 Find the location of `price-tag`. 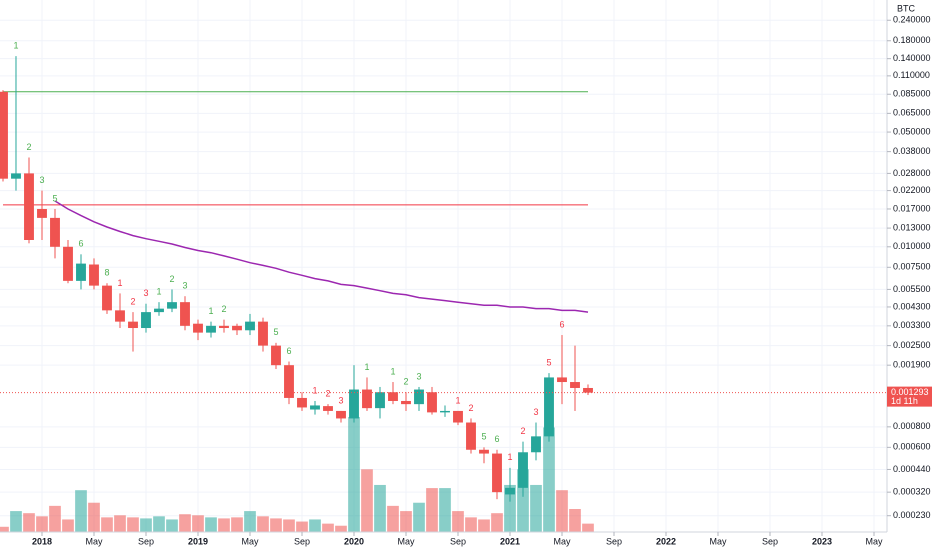

price-tag is located at coordinates (909, 396).